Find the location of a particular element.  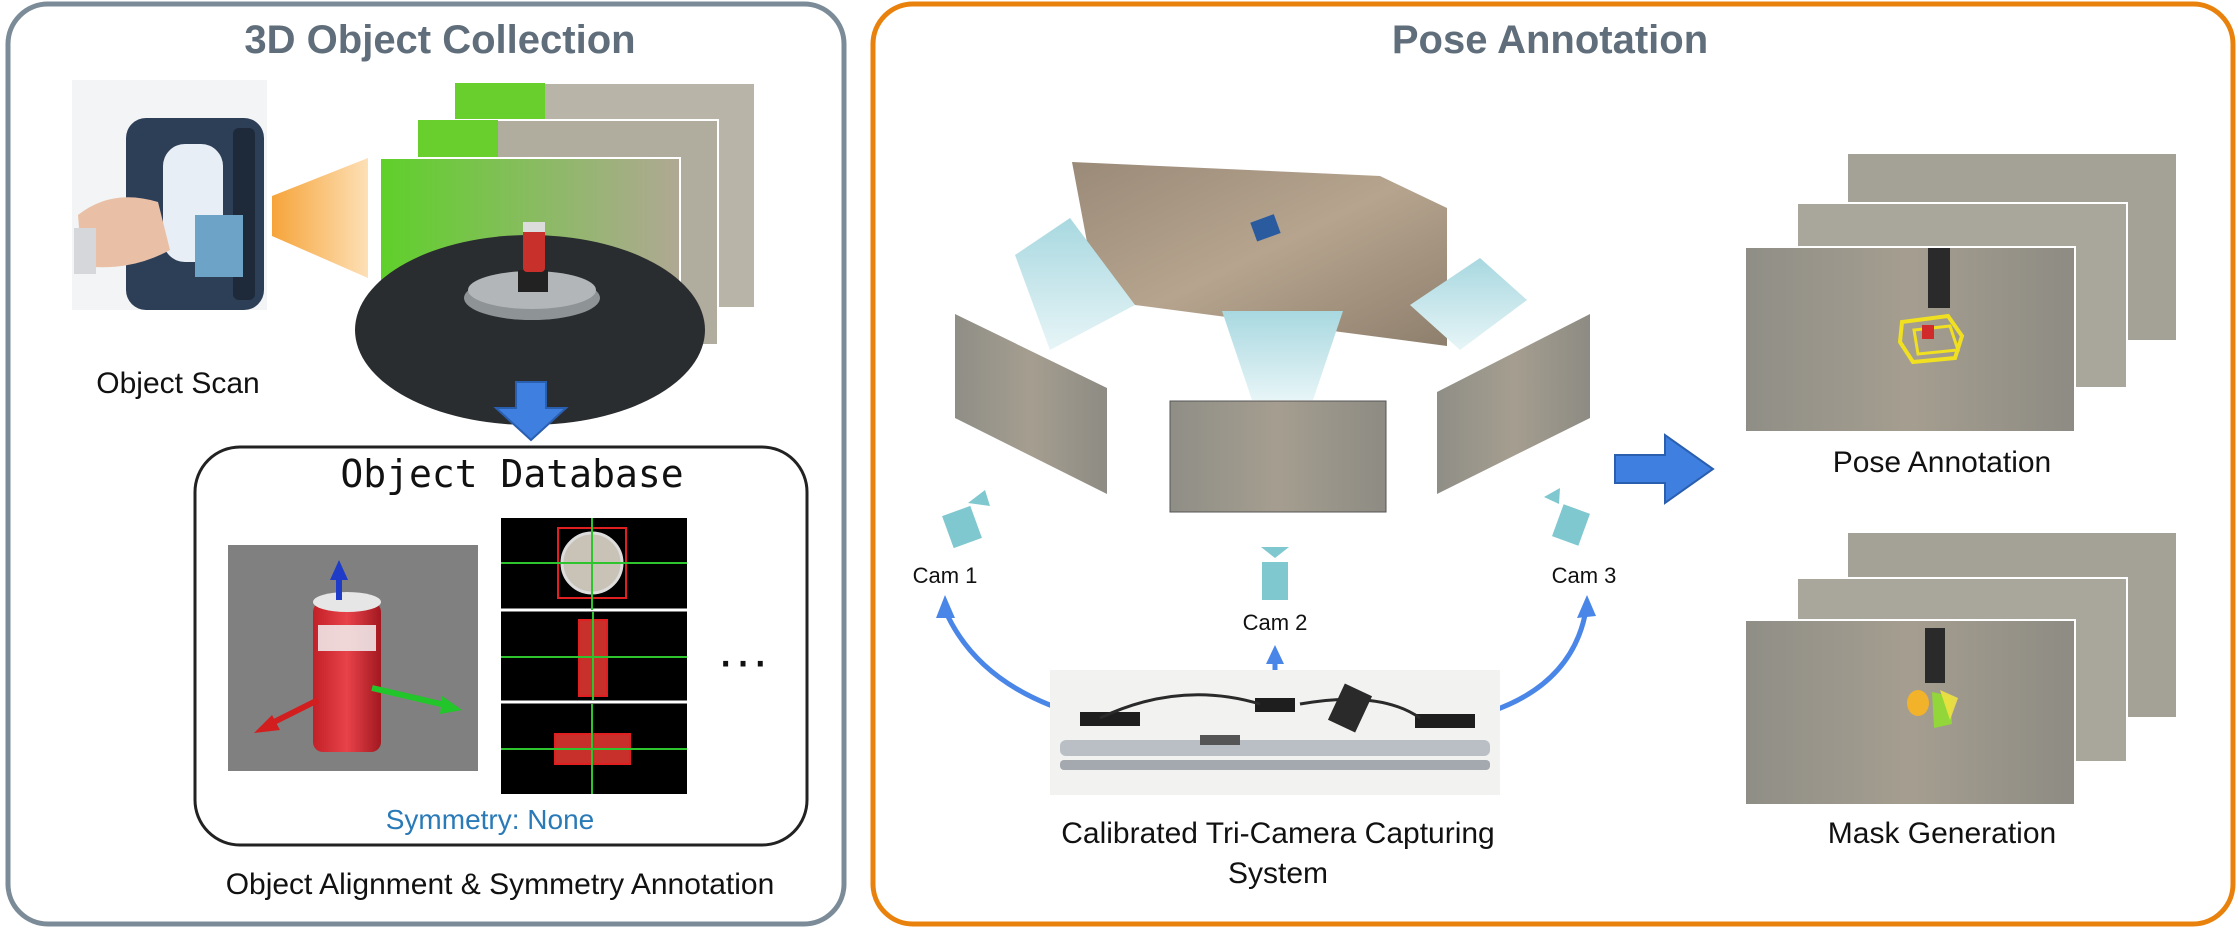

frustum-cam2 is located at coordinates (1282, 355).